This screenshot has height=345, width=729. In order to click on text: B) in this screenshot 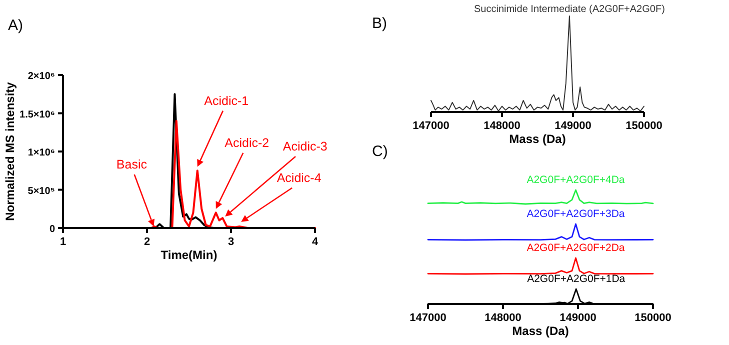, I will do `click(380, 23)`.